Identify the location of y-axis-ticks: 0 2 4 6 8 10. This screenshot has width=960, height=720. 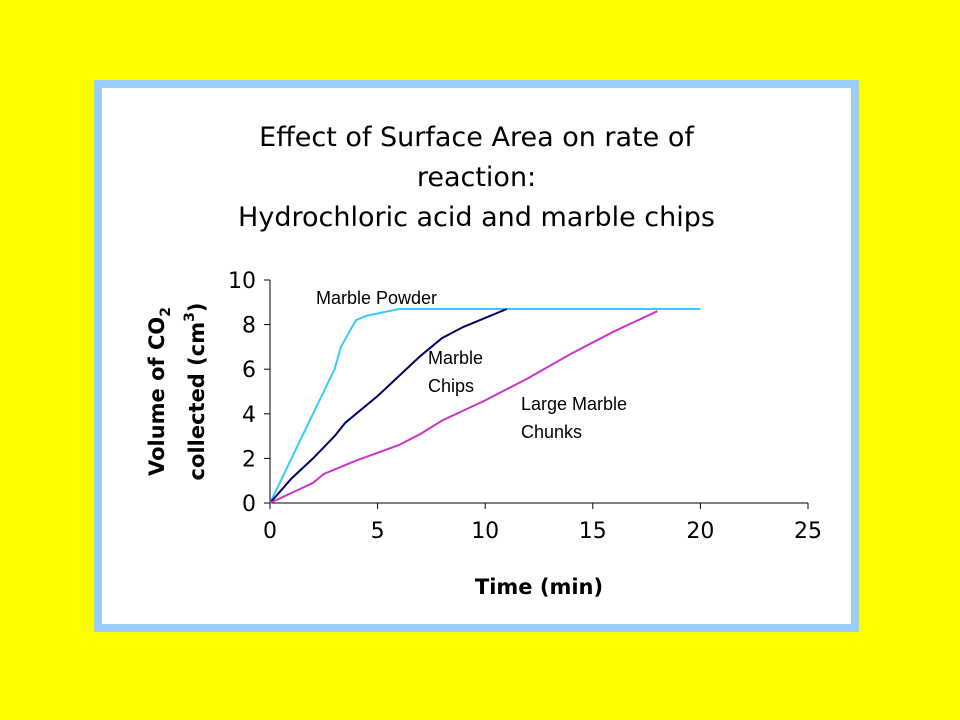
(249, 393).